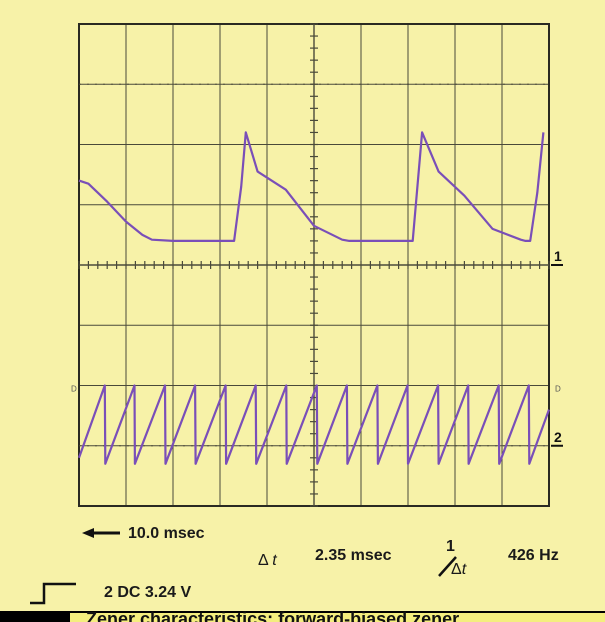 The height and width of the screenshot is (622, 605). I want to click on channel-marker-label: 2, so click(558, 437).